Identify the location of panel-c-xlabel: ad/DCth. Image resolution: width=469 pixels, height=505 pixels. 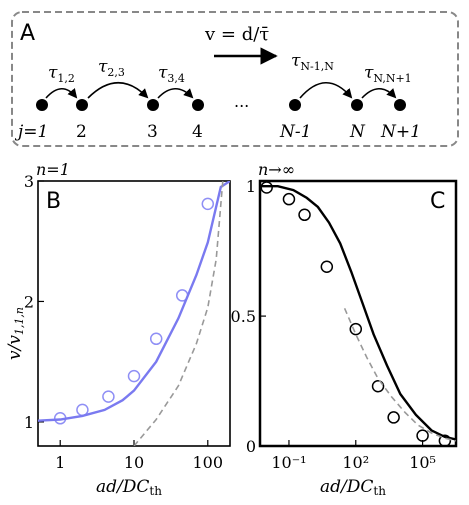
(353, 487).